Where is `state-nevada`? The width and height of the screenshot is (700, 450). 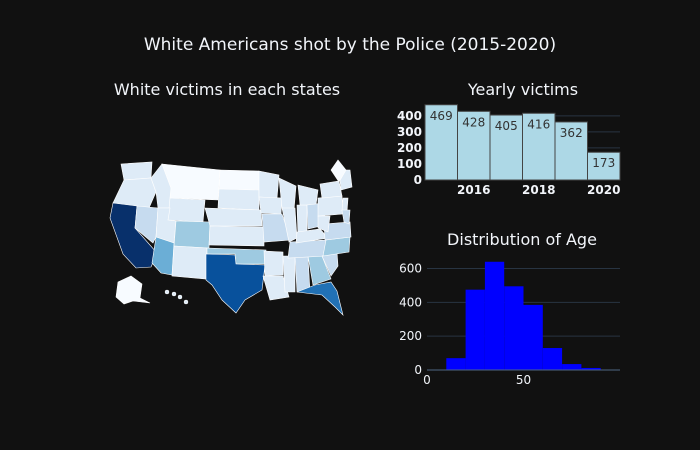
state-nevada is located at coordinates (146, 224).